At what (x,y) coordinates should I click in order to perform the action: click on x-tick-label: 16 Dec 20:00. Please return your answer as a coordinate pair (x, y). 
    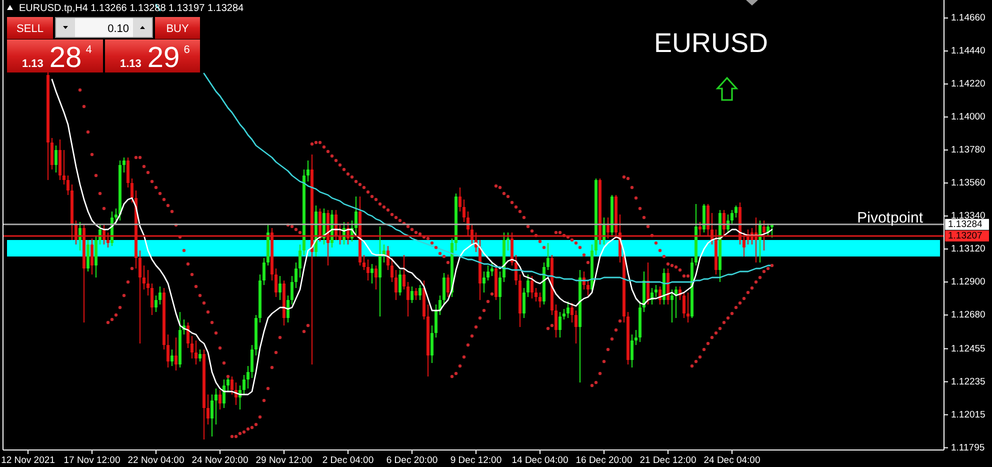
    Looking at the image, I should click on (604, 460).